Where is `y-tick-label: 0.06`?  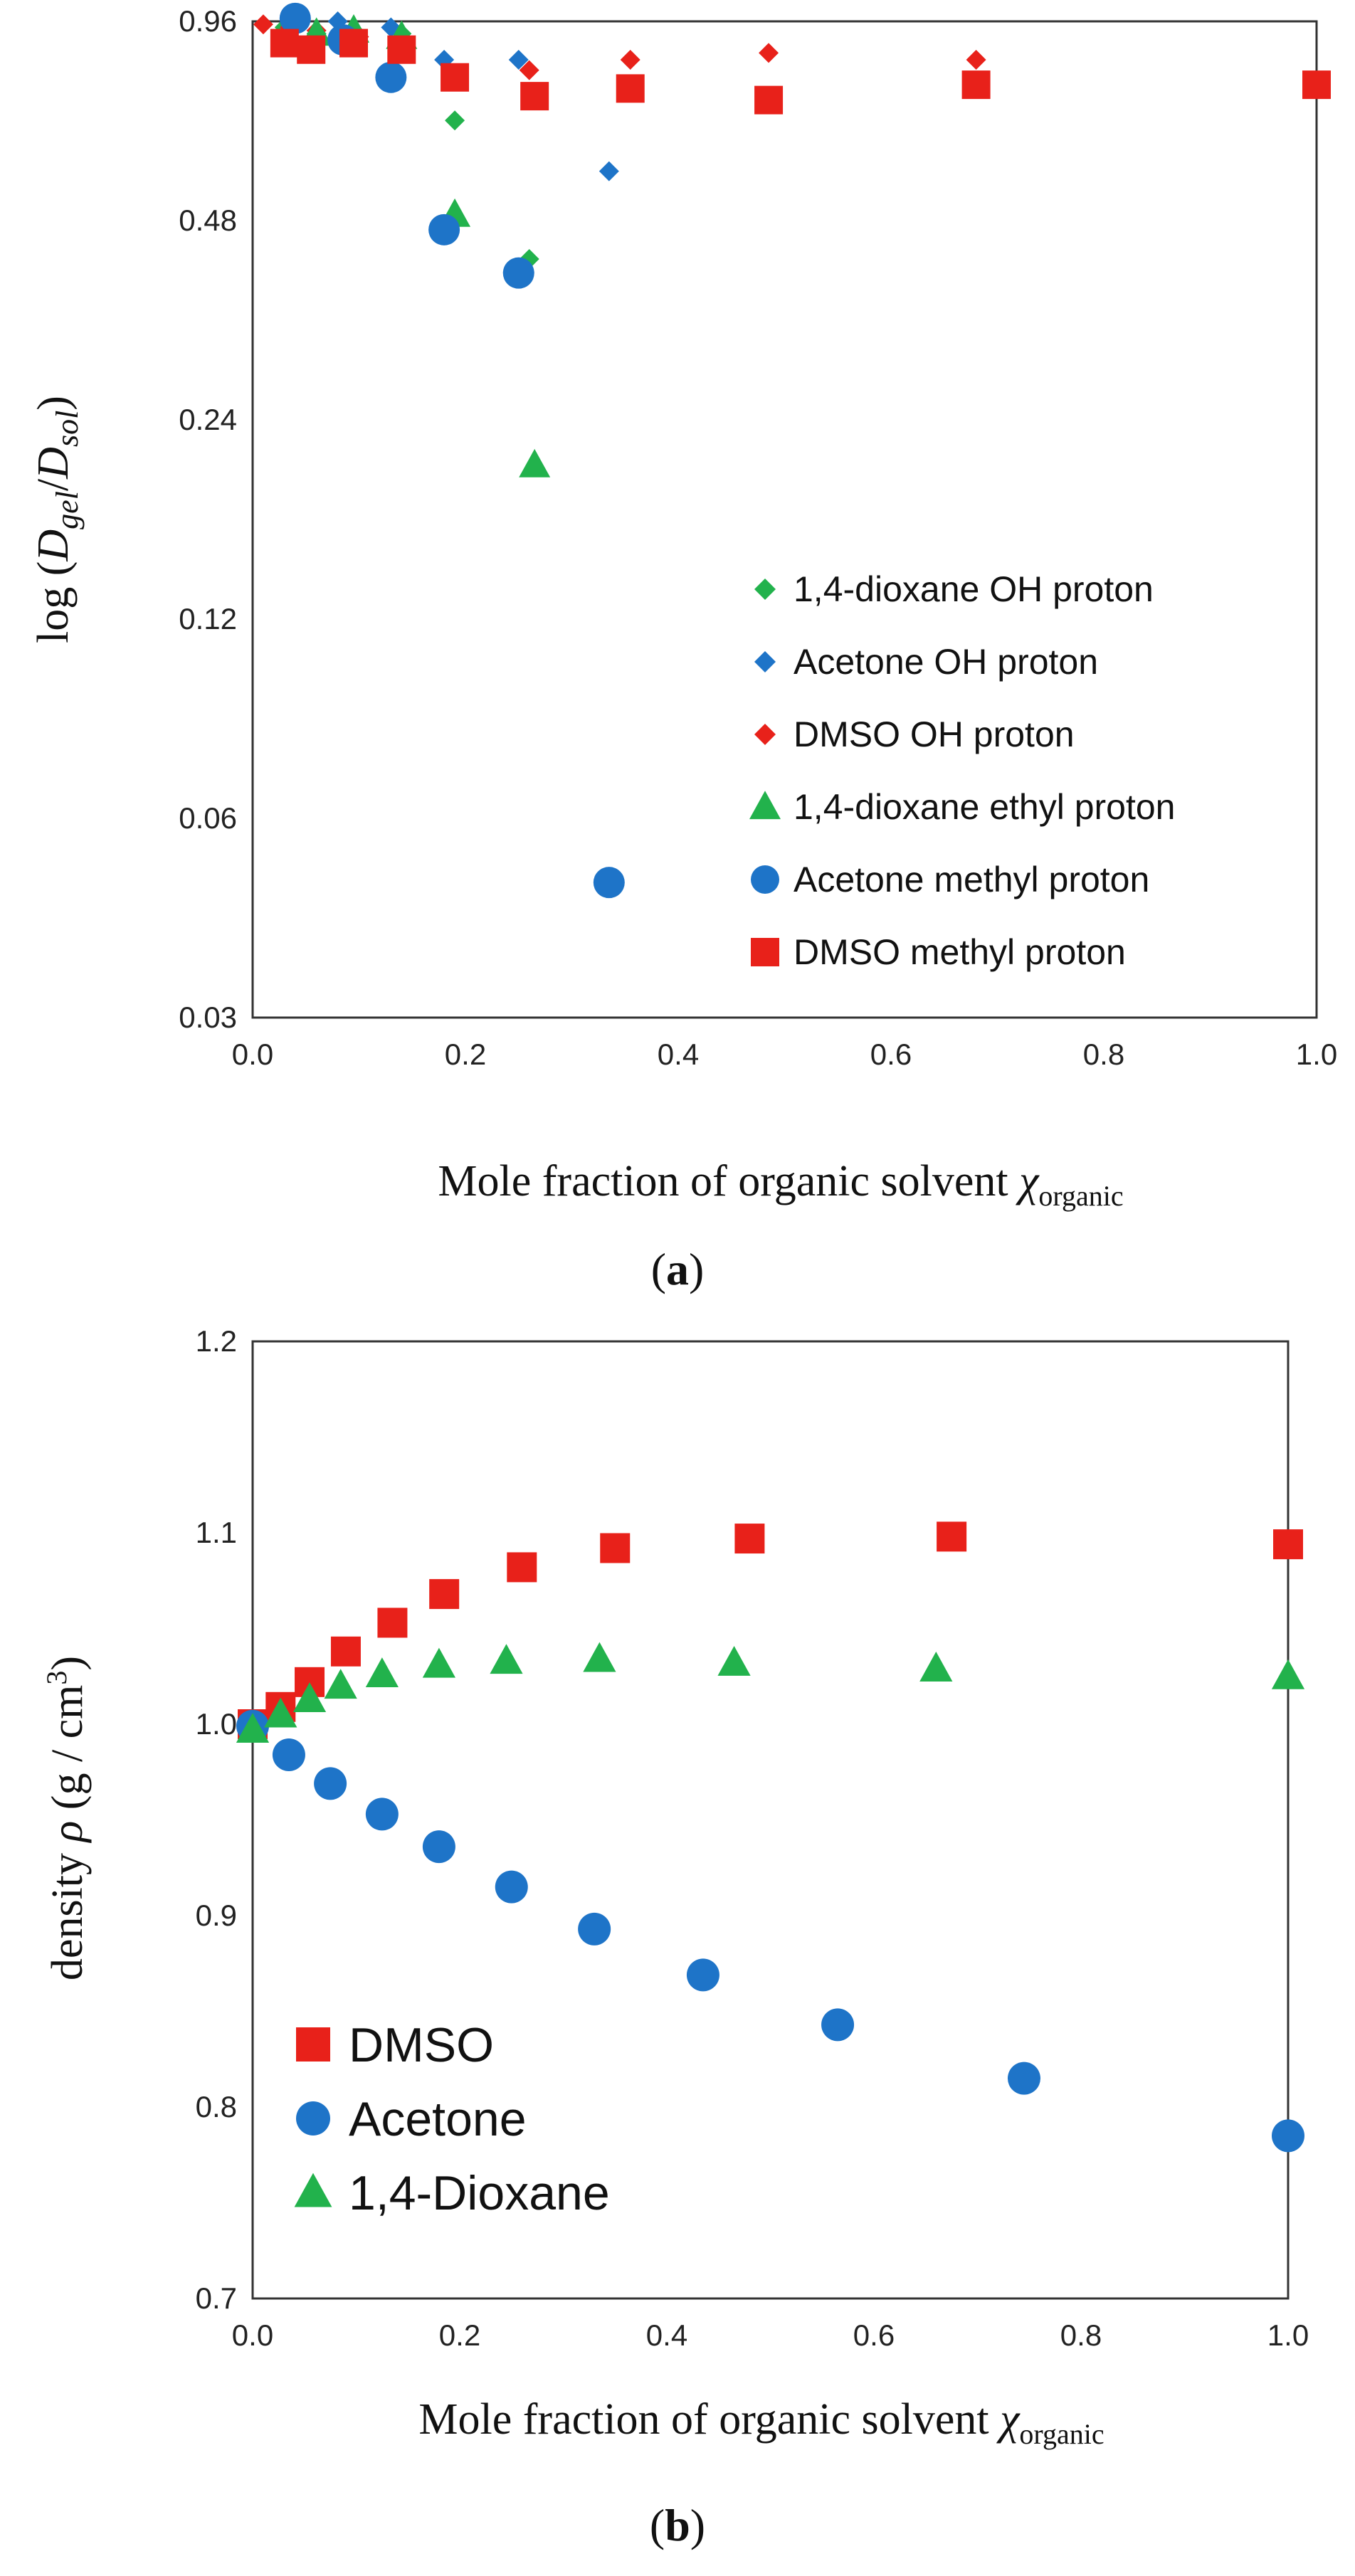 y-tick-label: 0.06 is located at coordinates (208, 818).